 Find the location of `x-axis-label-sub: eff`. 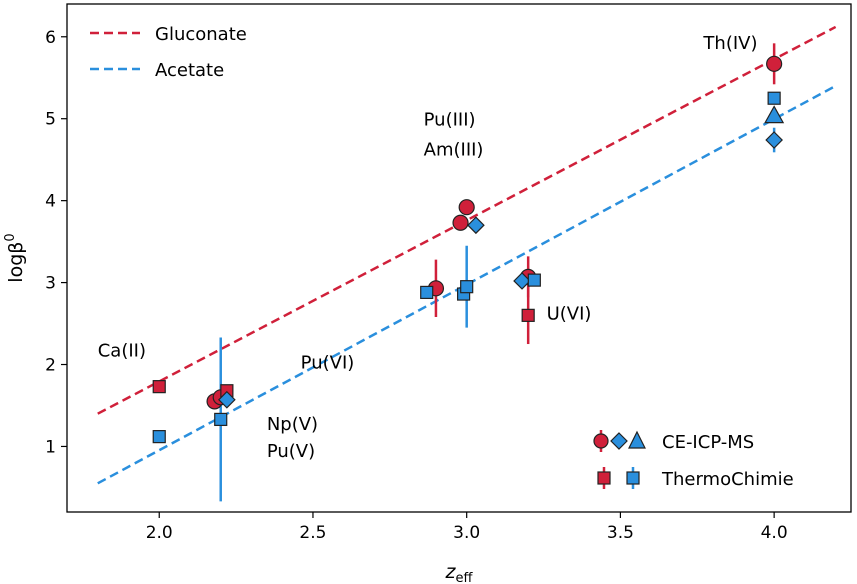

x-axis-label-sub: eff is located at coordinates (465, 577).